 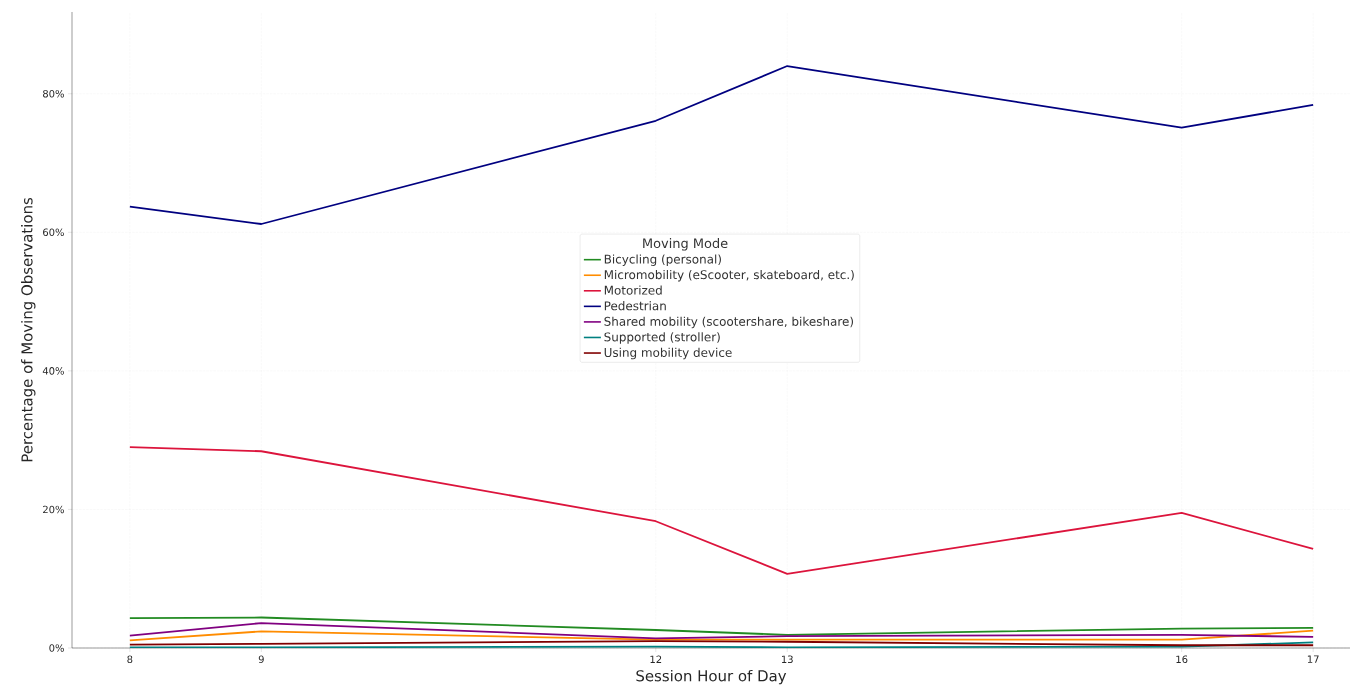 What do you see at coordinates (53, 93) in the screenshot?
I see `y-tick-label: 80%` at bounding box center [53, 93].